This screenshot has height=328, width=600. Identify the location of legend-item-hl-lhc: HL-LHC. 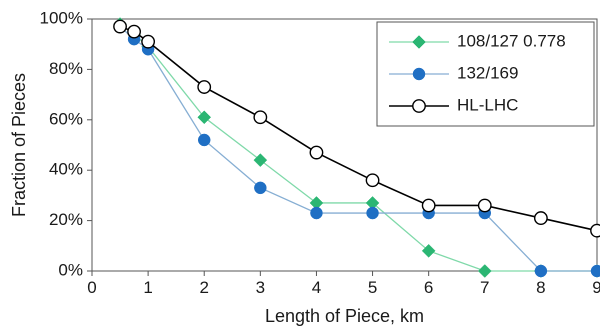
(453, 104).